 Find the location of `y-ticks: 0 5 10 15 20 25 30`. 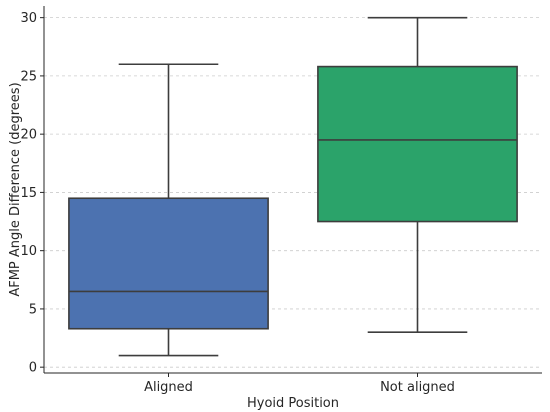

y-ticks: 0 5 10 15 20 25 30 is located at coordinates (32, 193).